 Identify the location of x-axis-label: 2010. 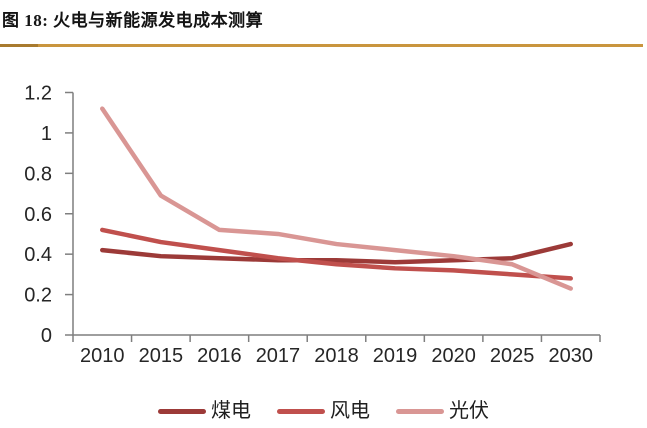
(102, 356).